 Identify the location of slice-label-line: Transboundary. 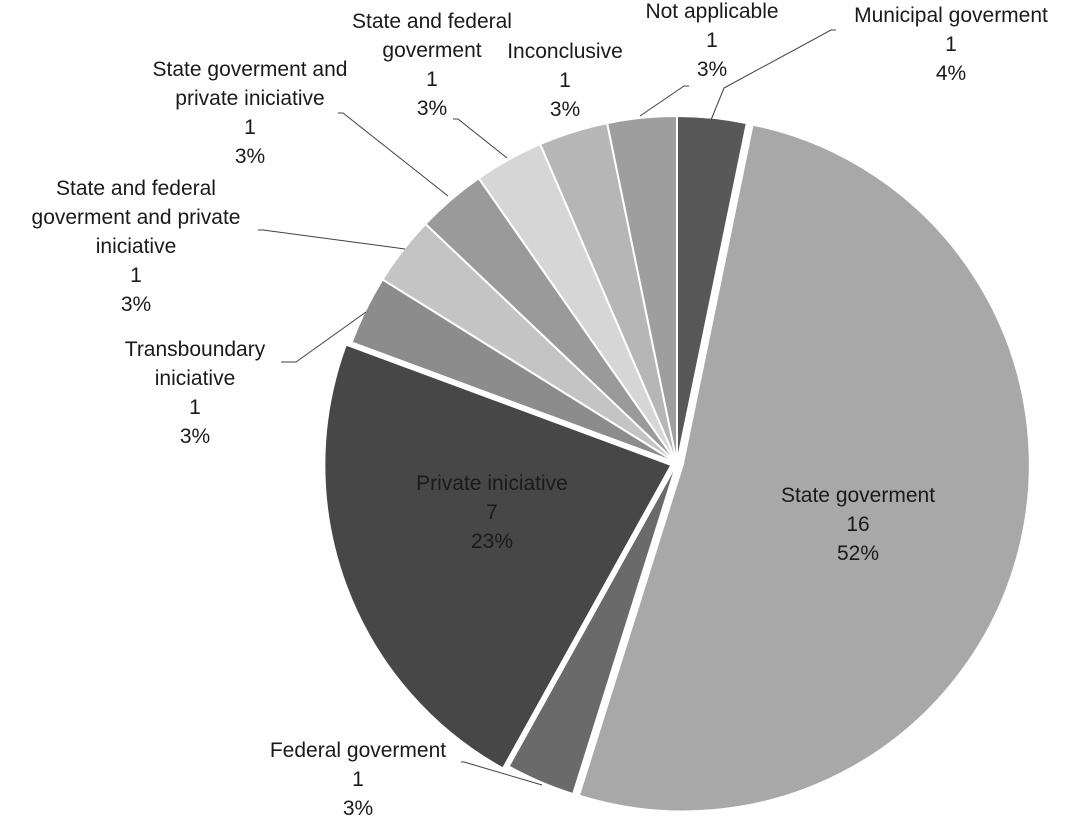
(195, 349).